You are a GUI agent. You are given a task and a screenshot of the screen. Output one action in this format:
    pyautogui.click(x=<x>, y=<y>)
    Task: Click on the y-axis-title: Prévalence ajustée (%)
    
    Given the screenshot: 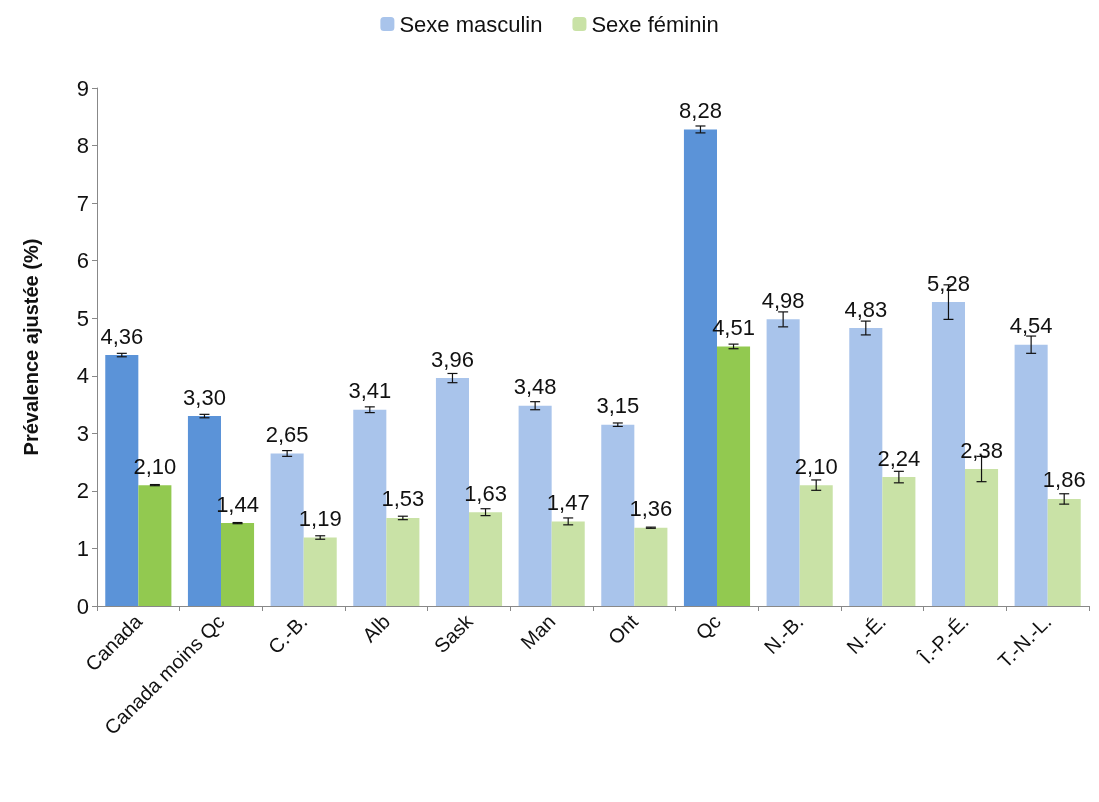 What is the action you would take?
    pyautogui.click(x=31, y=347)
    